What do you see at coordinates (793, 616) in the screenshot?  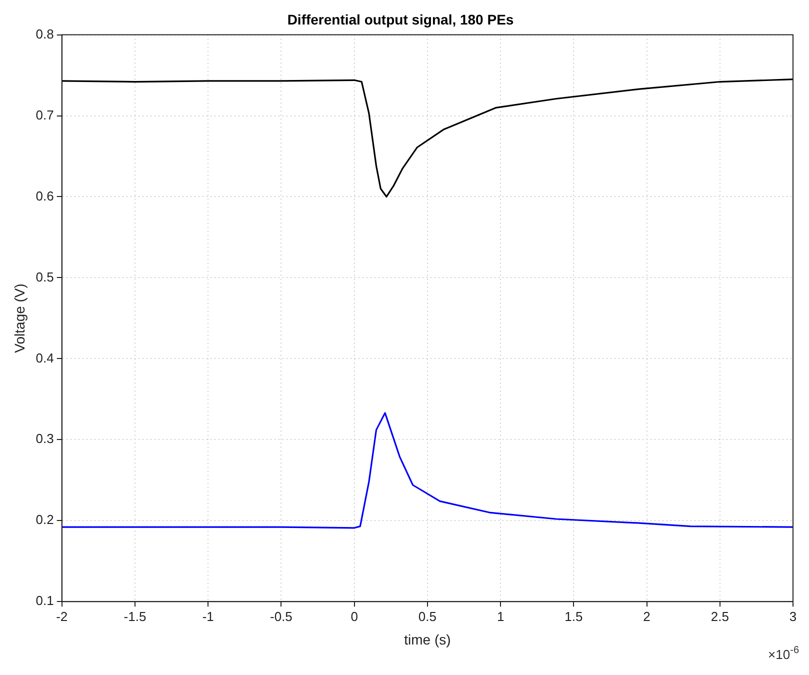 I see `x-tick-label: 3` at bounding box center [793, 616].